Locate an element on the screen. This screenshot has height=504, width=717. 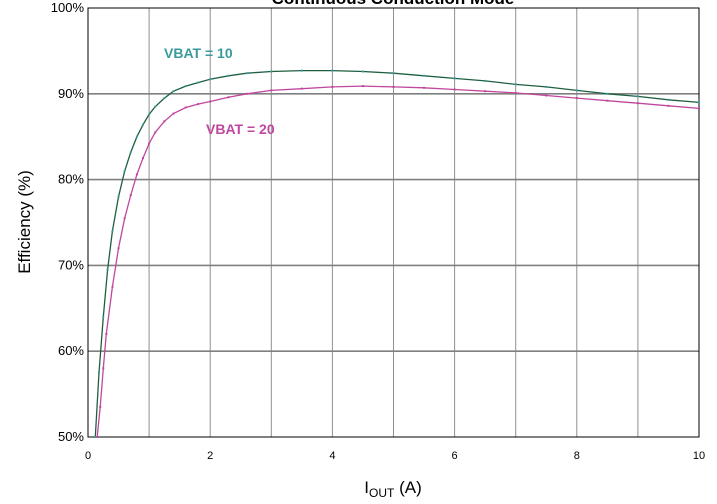
x-tick-label: 0 is located at coordinates (88, 456).